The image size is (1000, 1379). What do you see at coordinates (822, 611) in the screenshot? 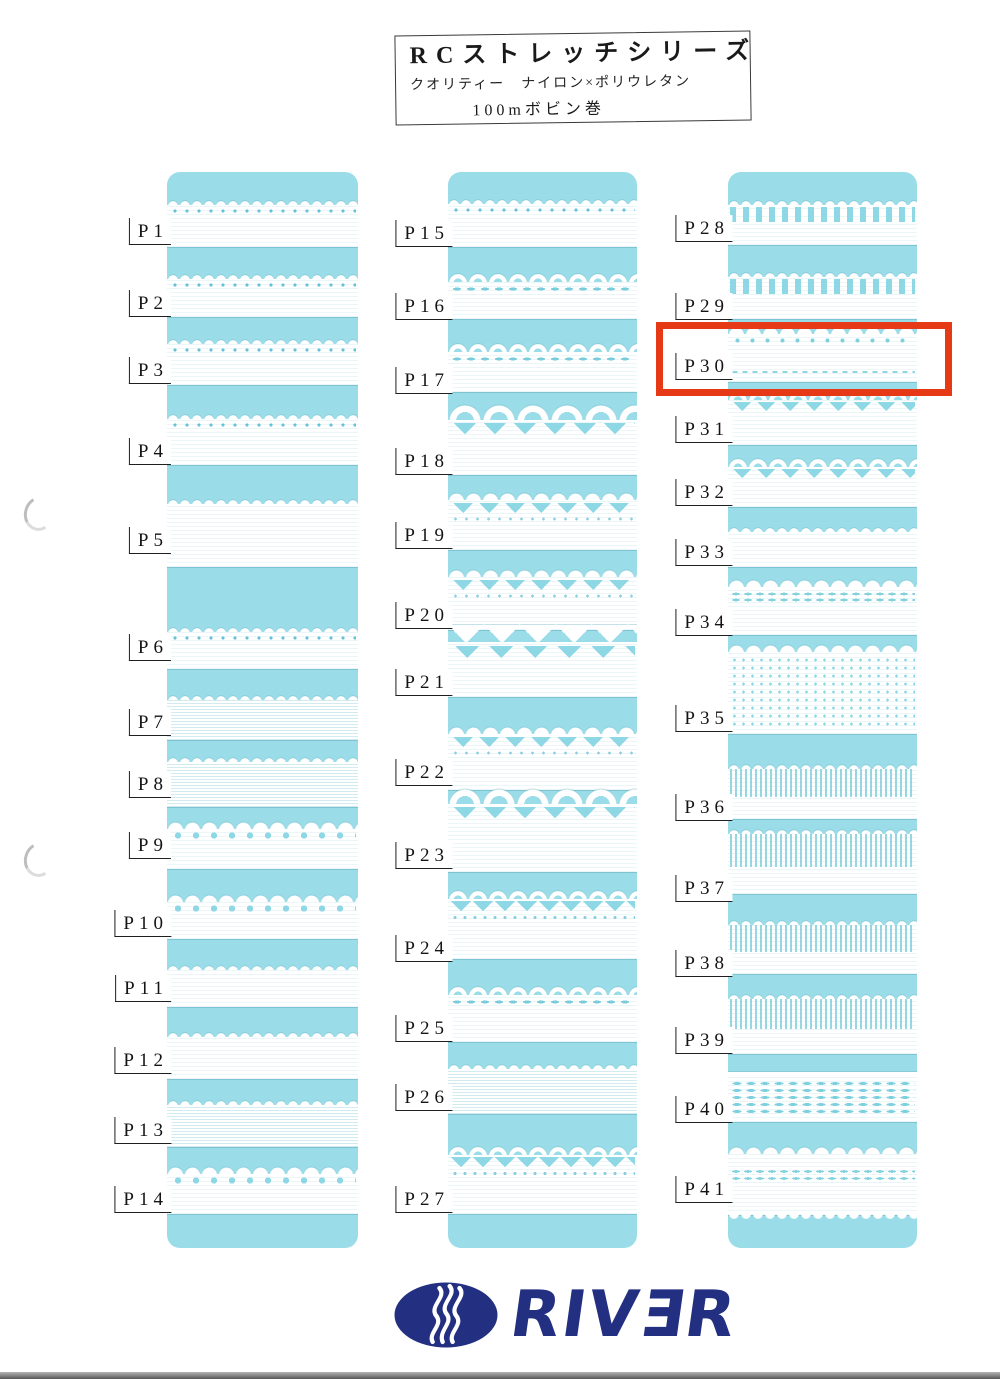
I see `lace-band-p34` at bounding box center [822, 611].